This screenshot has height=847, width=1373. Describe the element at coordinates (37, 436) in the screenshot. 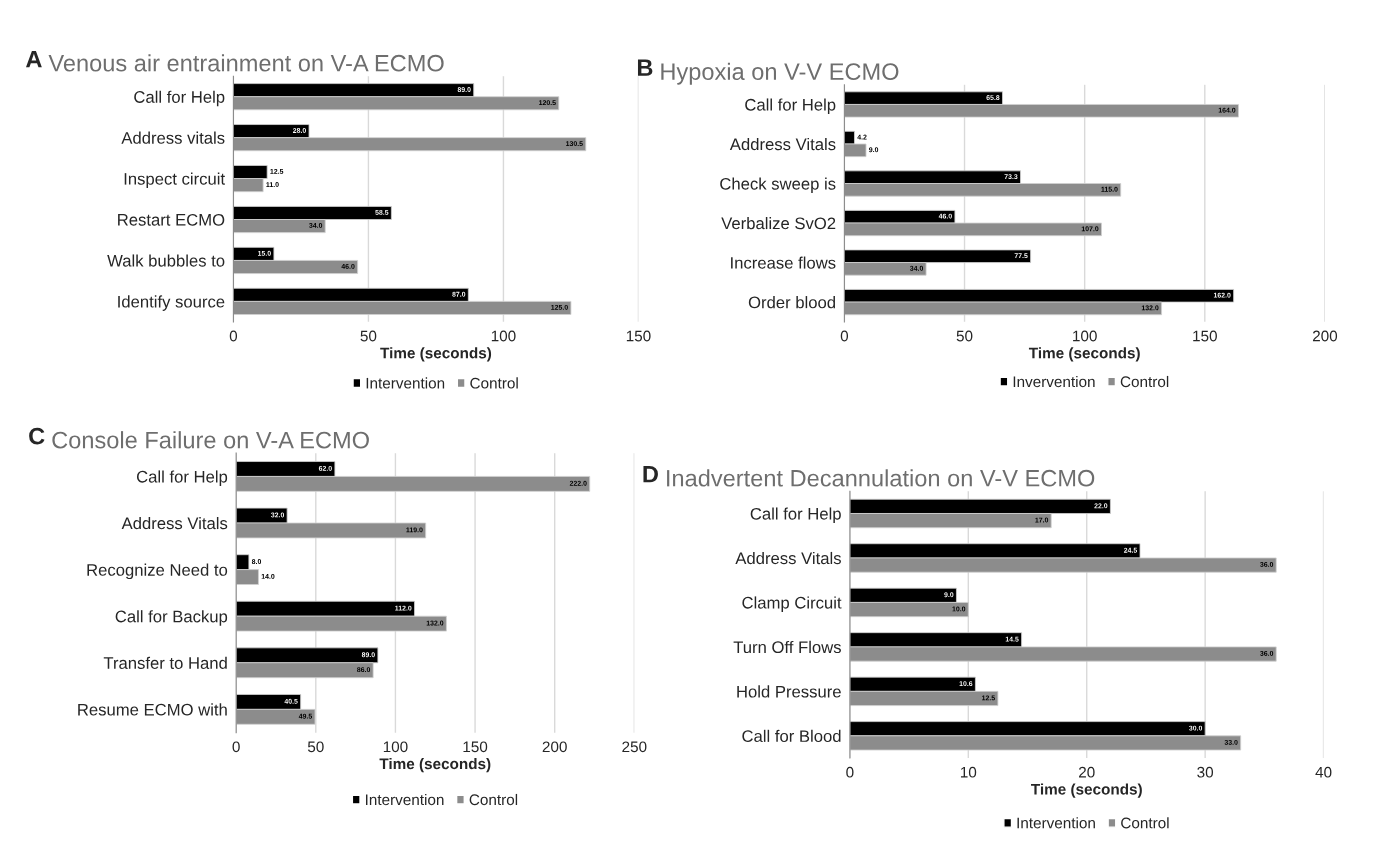

I see `text: C` at that location.